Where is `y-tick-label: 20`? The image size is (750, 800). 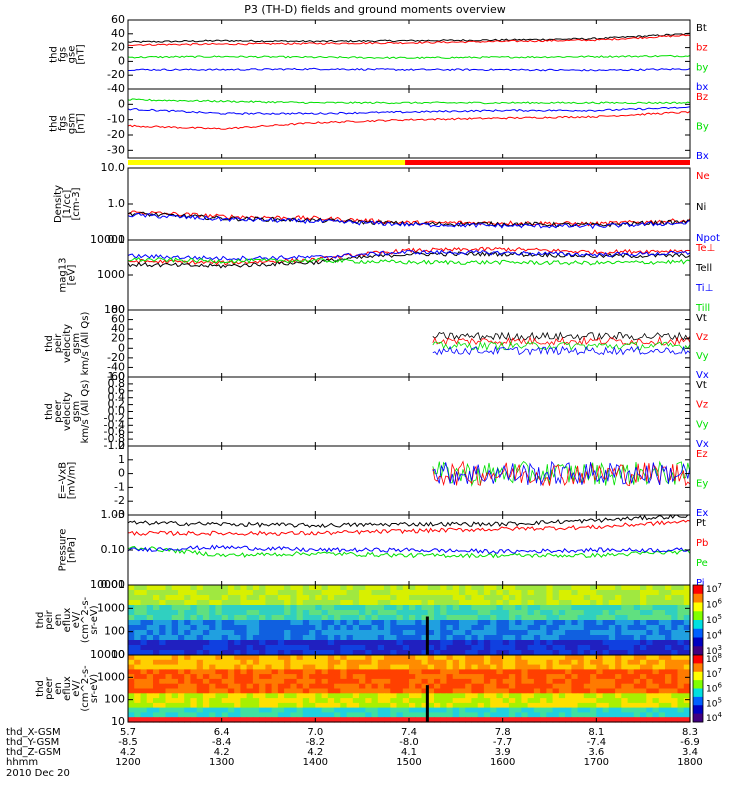 y-tick-label: 20 is located at coordinates (118, 47).